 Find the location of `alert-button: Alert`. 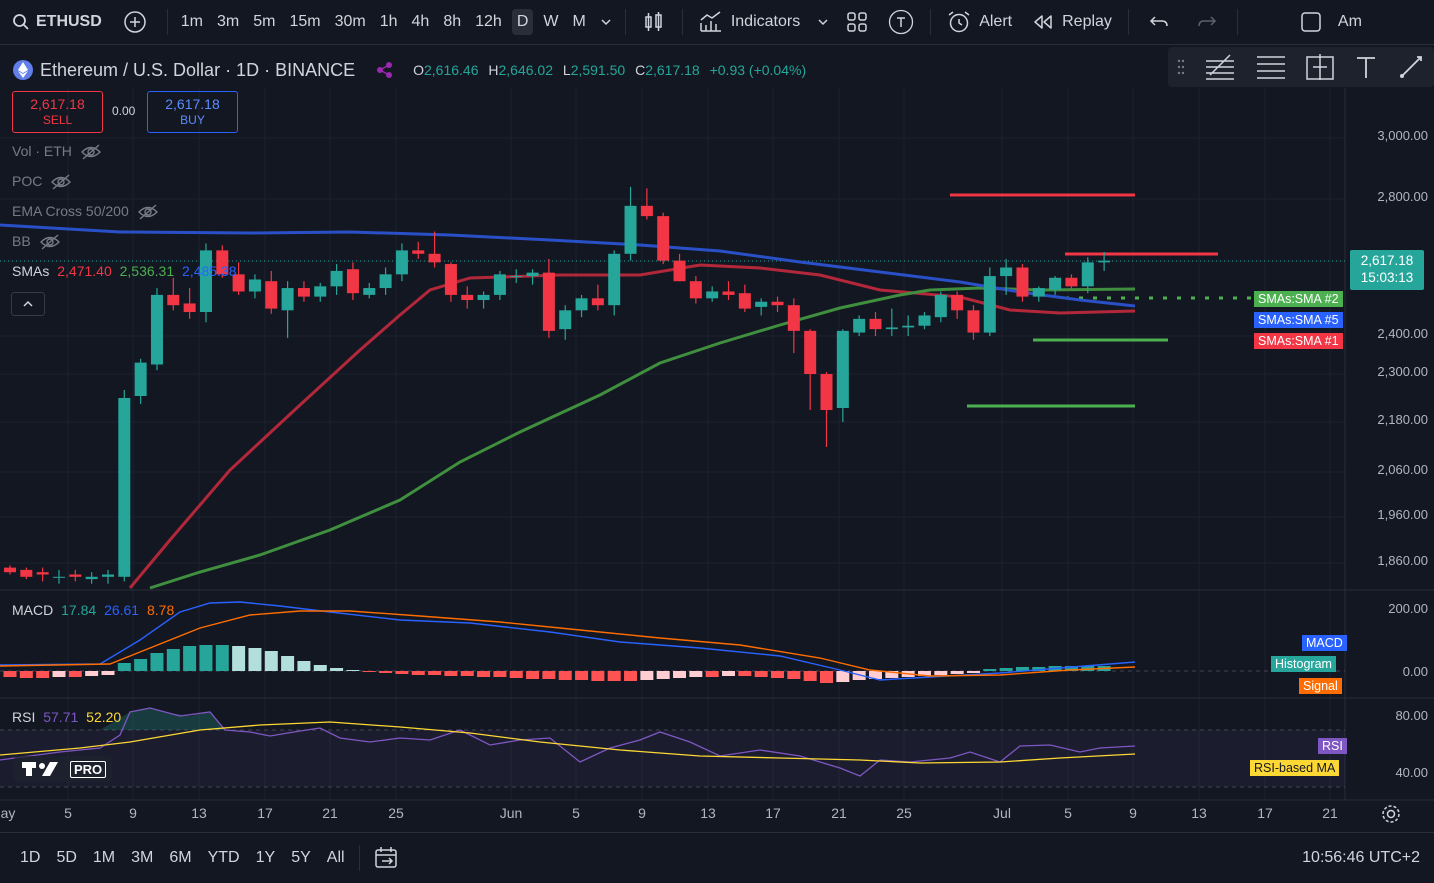

alert-button: Alert is located at coordinates (979, 22).